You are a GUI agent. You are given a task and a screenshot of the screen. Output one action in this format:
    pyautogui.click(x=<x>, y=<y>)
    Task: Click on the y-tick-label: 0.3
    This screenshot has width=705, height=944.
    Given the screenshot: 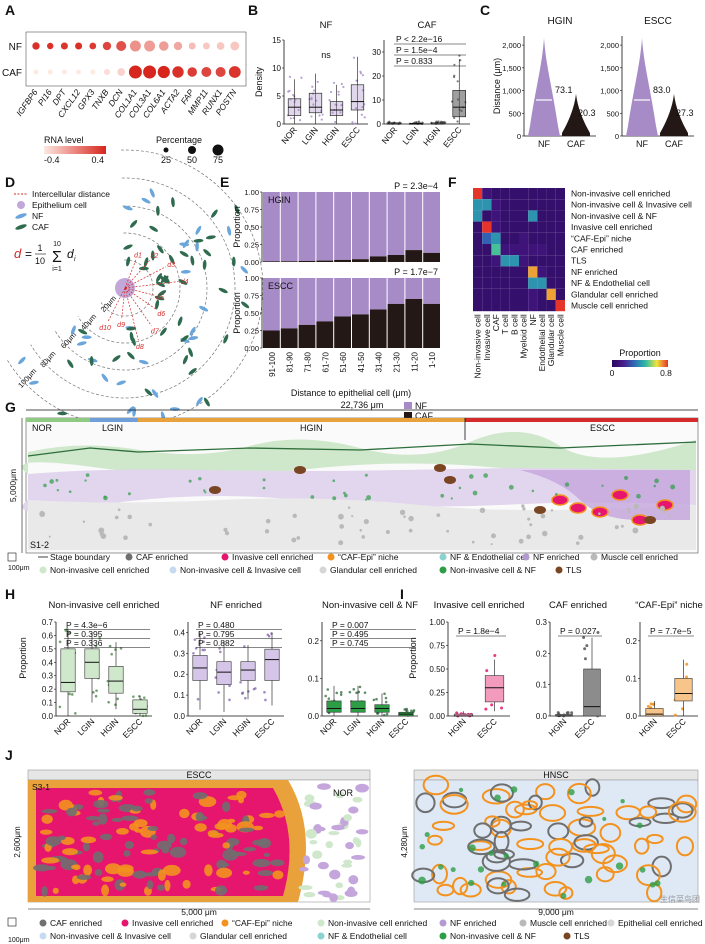 What is the action you would take?
    pyautogui.click(x=48, y=676)
    